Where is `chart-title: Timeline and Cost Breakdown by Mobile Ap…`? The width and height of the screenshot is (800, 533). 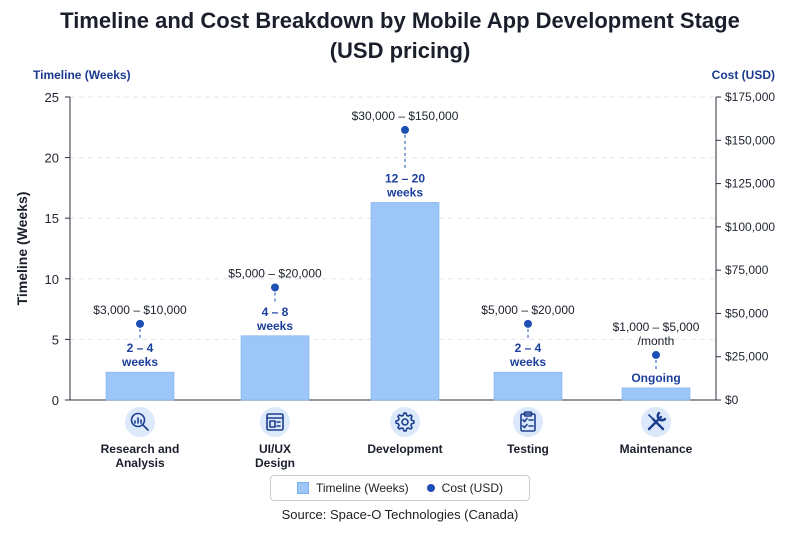
chart-title: Timeline and Cost Breakdown by Mobile Ap… is located at coordinates (400, 36).